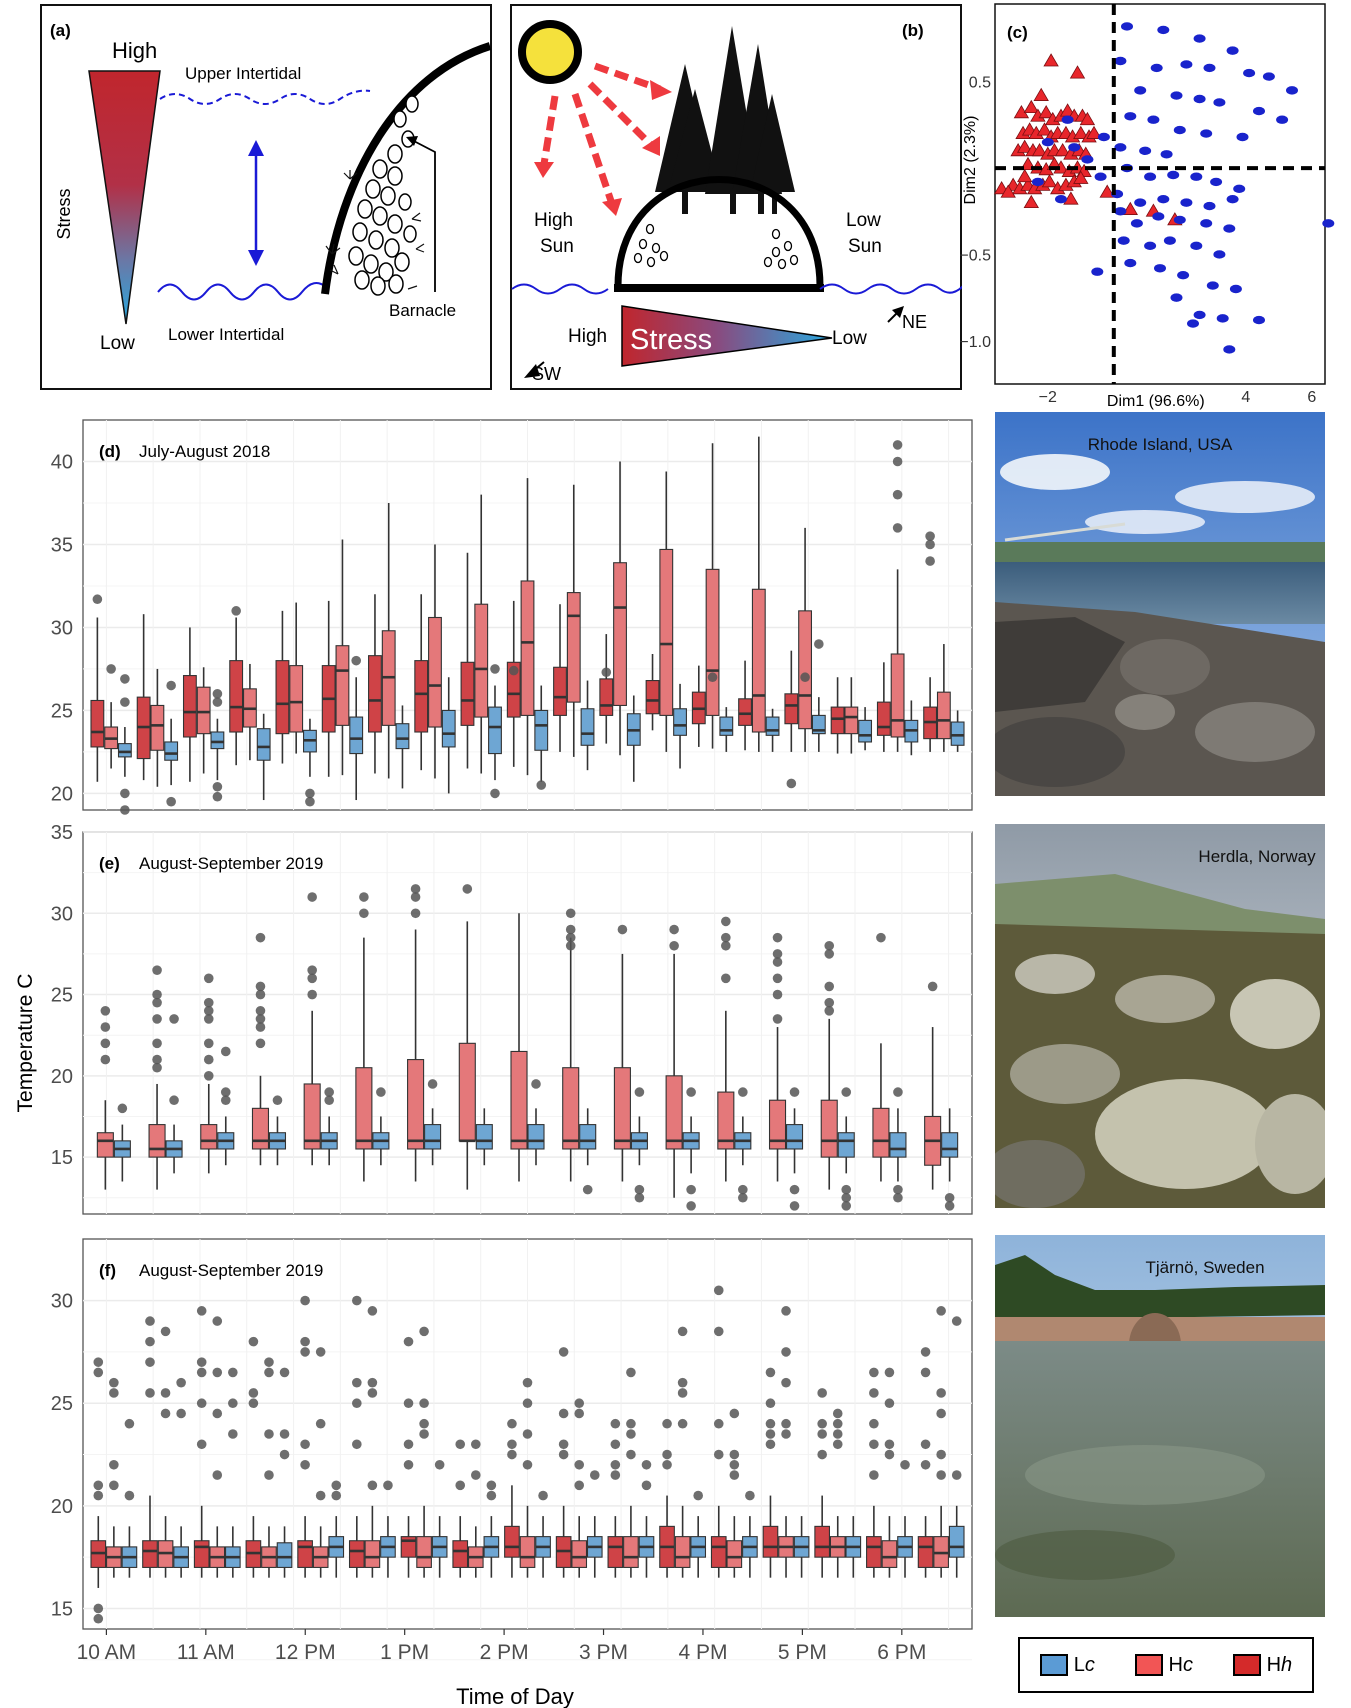 The image size is (1351, 1708). I want to click on panel-tag: (e), so click(109, 863).